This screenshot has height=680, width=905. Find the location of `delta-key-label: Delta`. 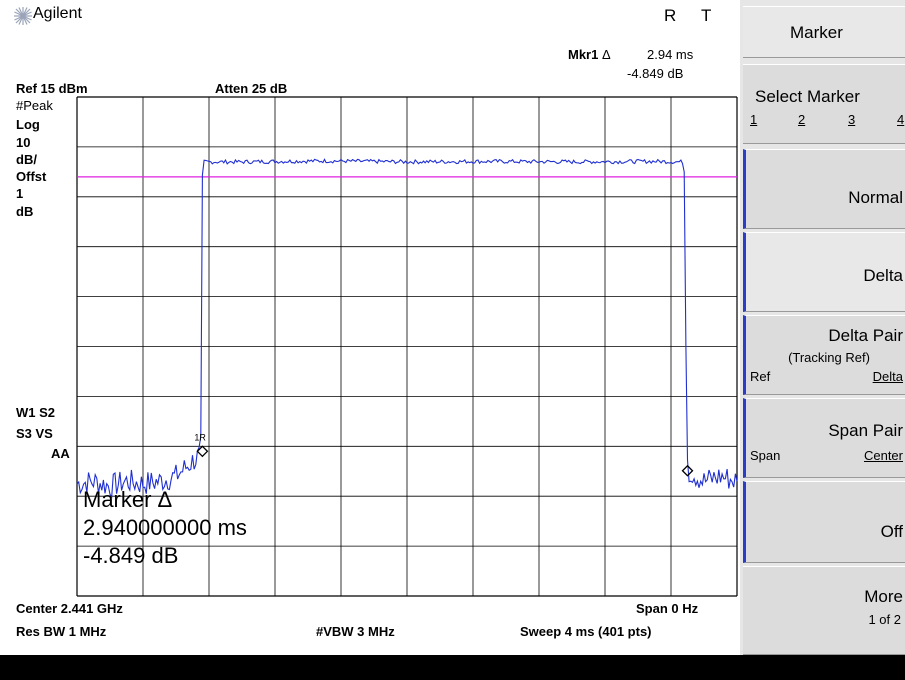

delta-key-label: Delta is located at coordinates (883, 275).